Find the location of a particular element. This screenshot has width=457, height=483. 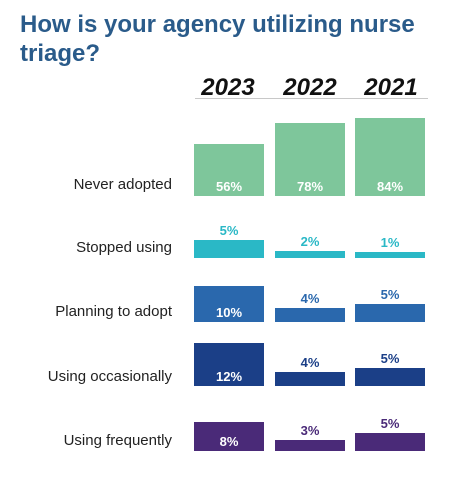

year-label-2022: 2022 is located at coordinates (310, 87).